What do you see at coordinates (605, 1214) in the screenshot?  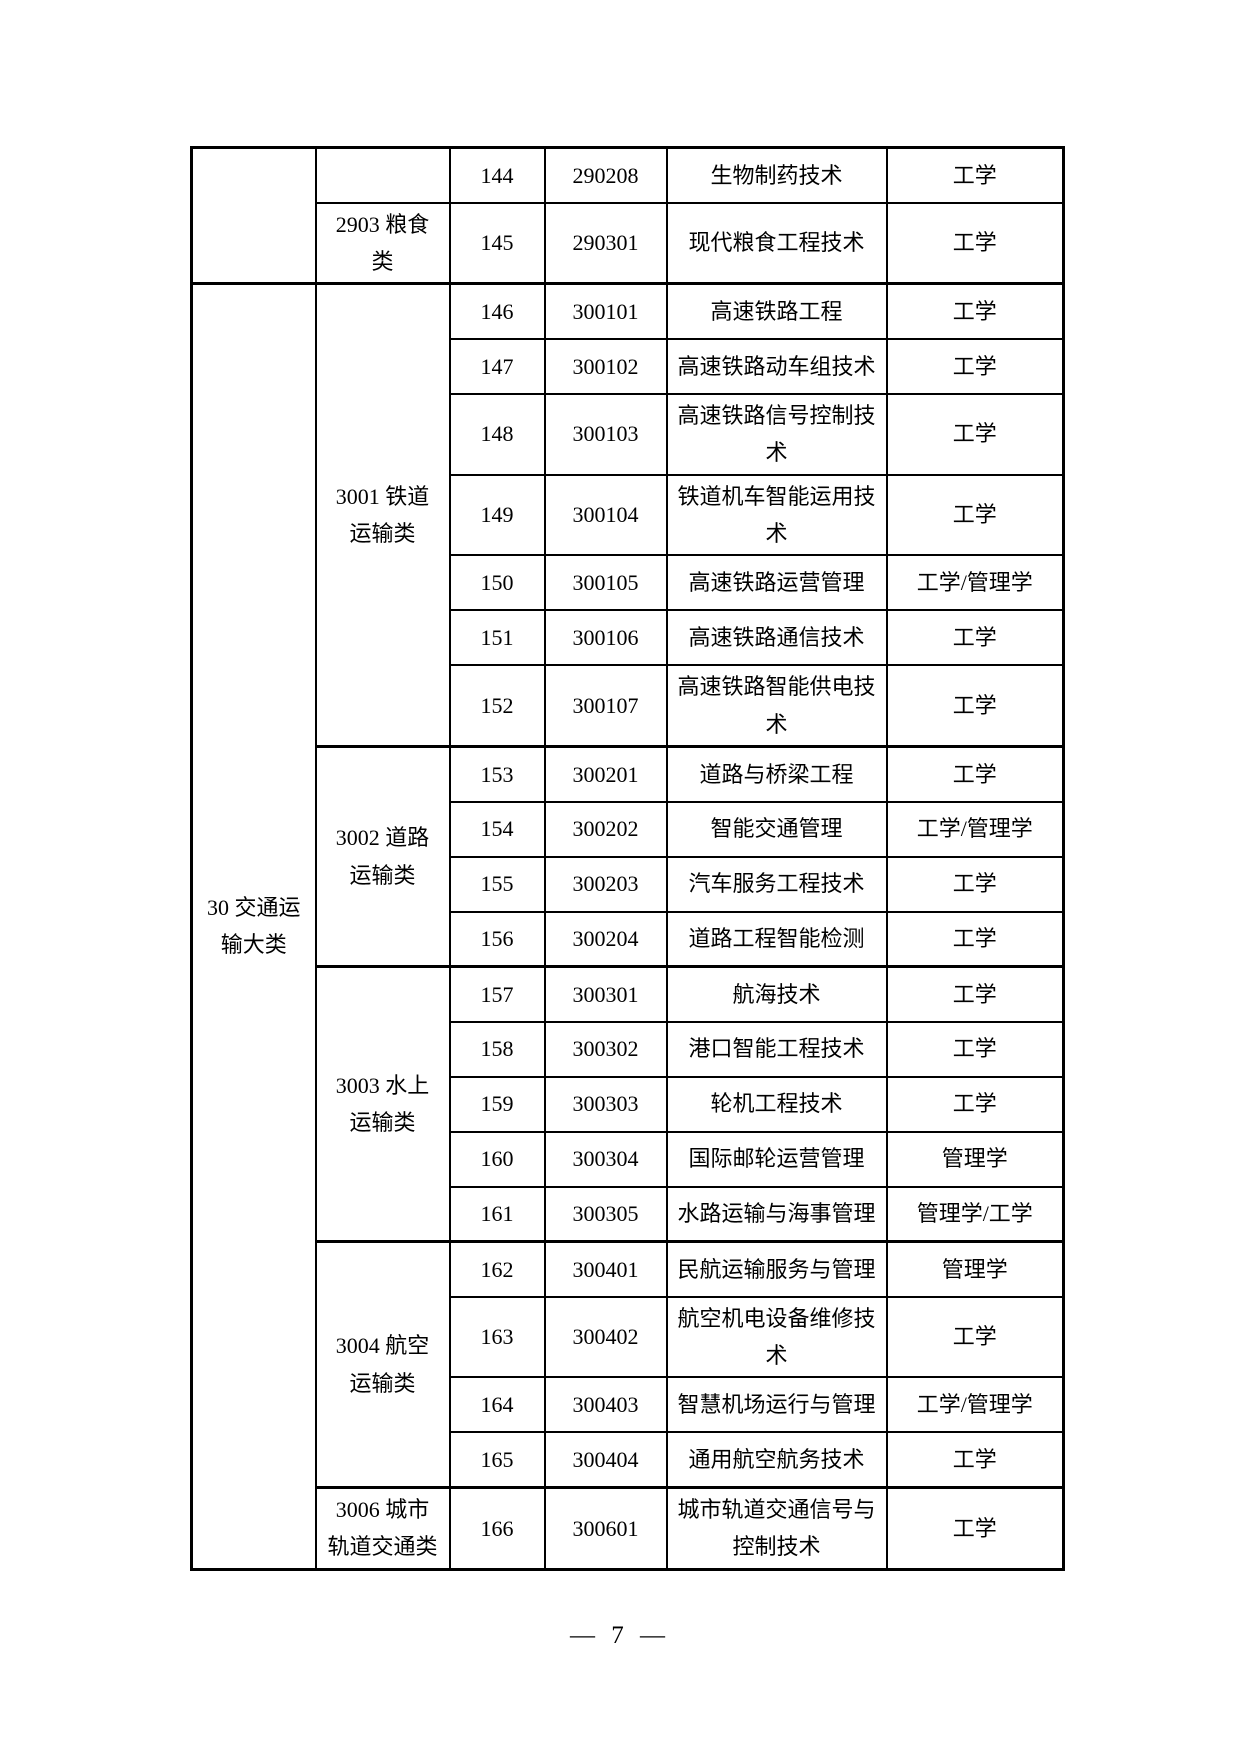 I see `cell-code: 300305` at bounding box center [605, 1214].